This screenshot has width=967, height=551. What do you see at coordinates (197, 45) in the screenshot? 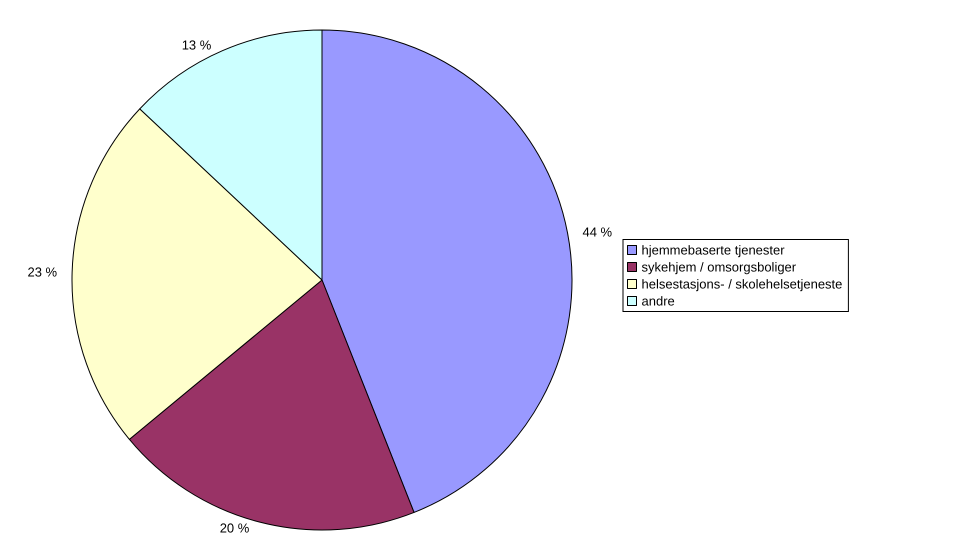
I see `data-label: 13 %` at bounding box center [197, 45].